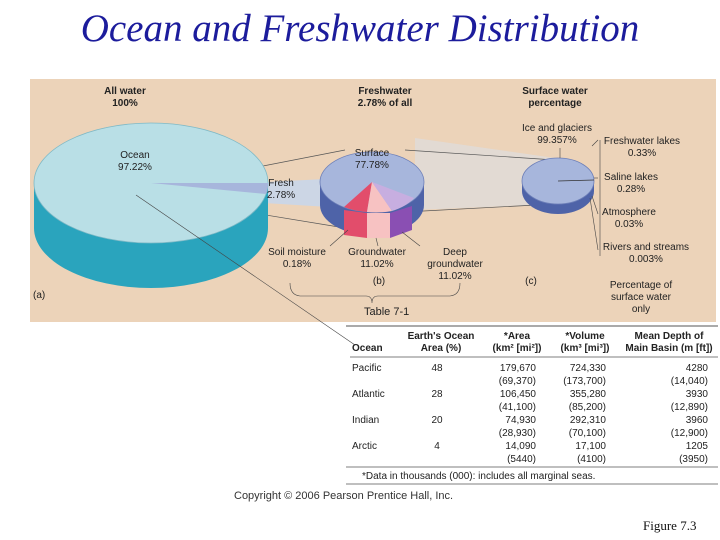 The height and width of the screenshot is (540, 720). Describe the element at coordinates (520, 453) in the screenshot. I see `row-area: 14,090 (5440)` at that location.